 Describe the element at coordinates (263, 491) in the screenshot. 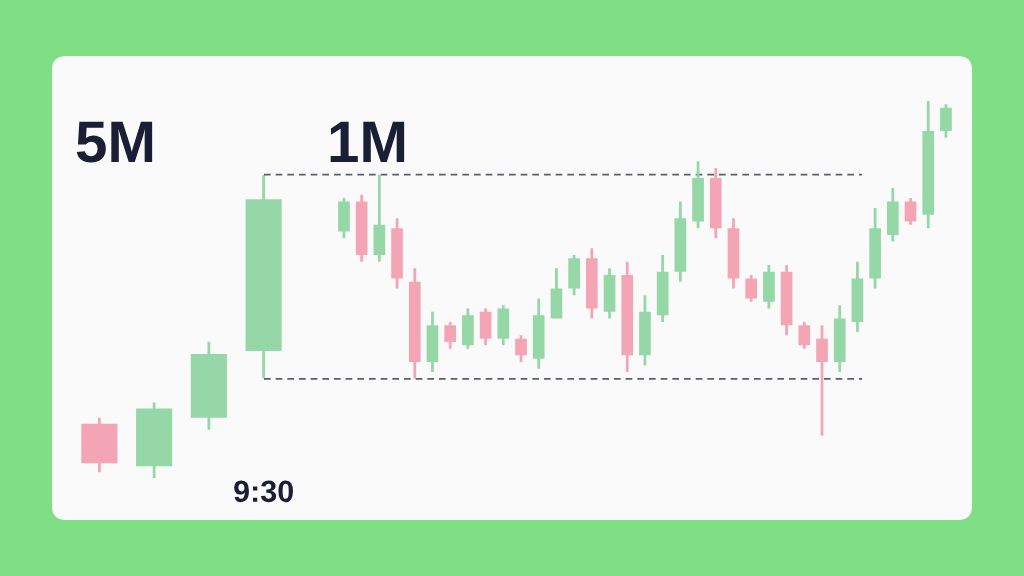

I see `x-tick-label: 9:30` at that location.